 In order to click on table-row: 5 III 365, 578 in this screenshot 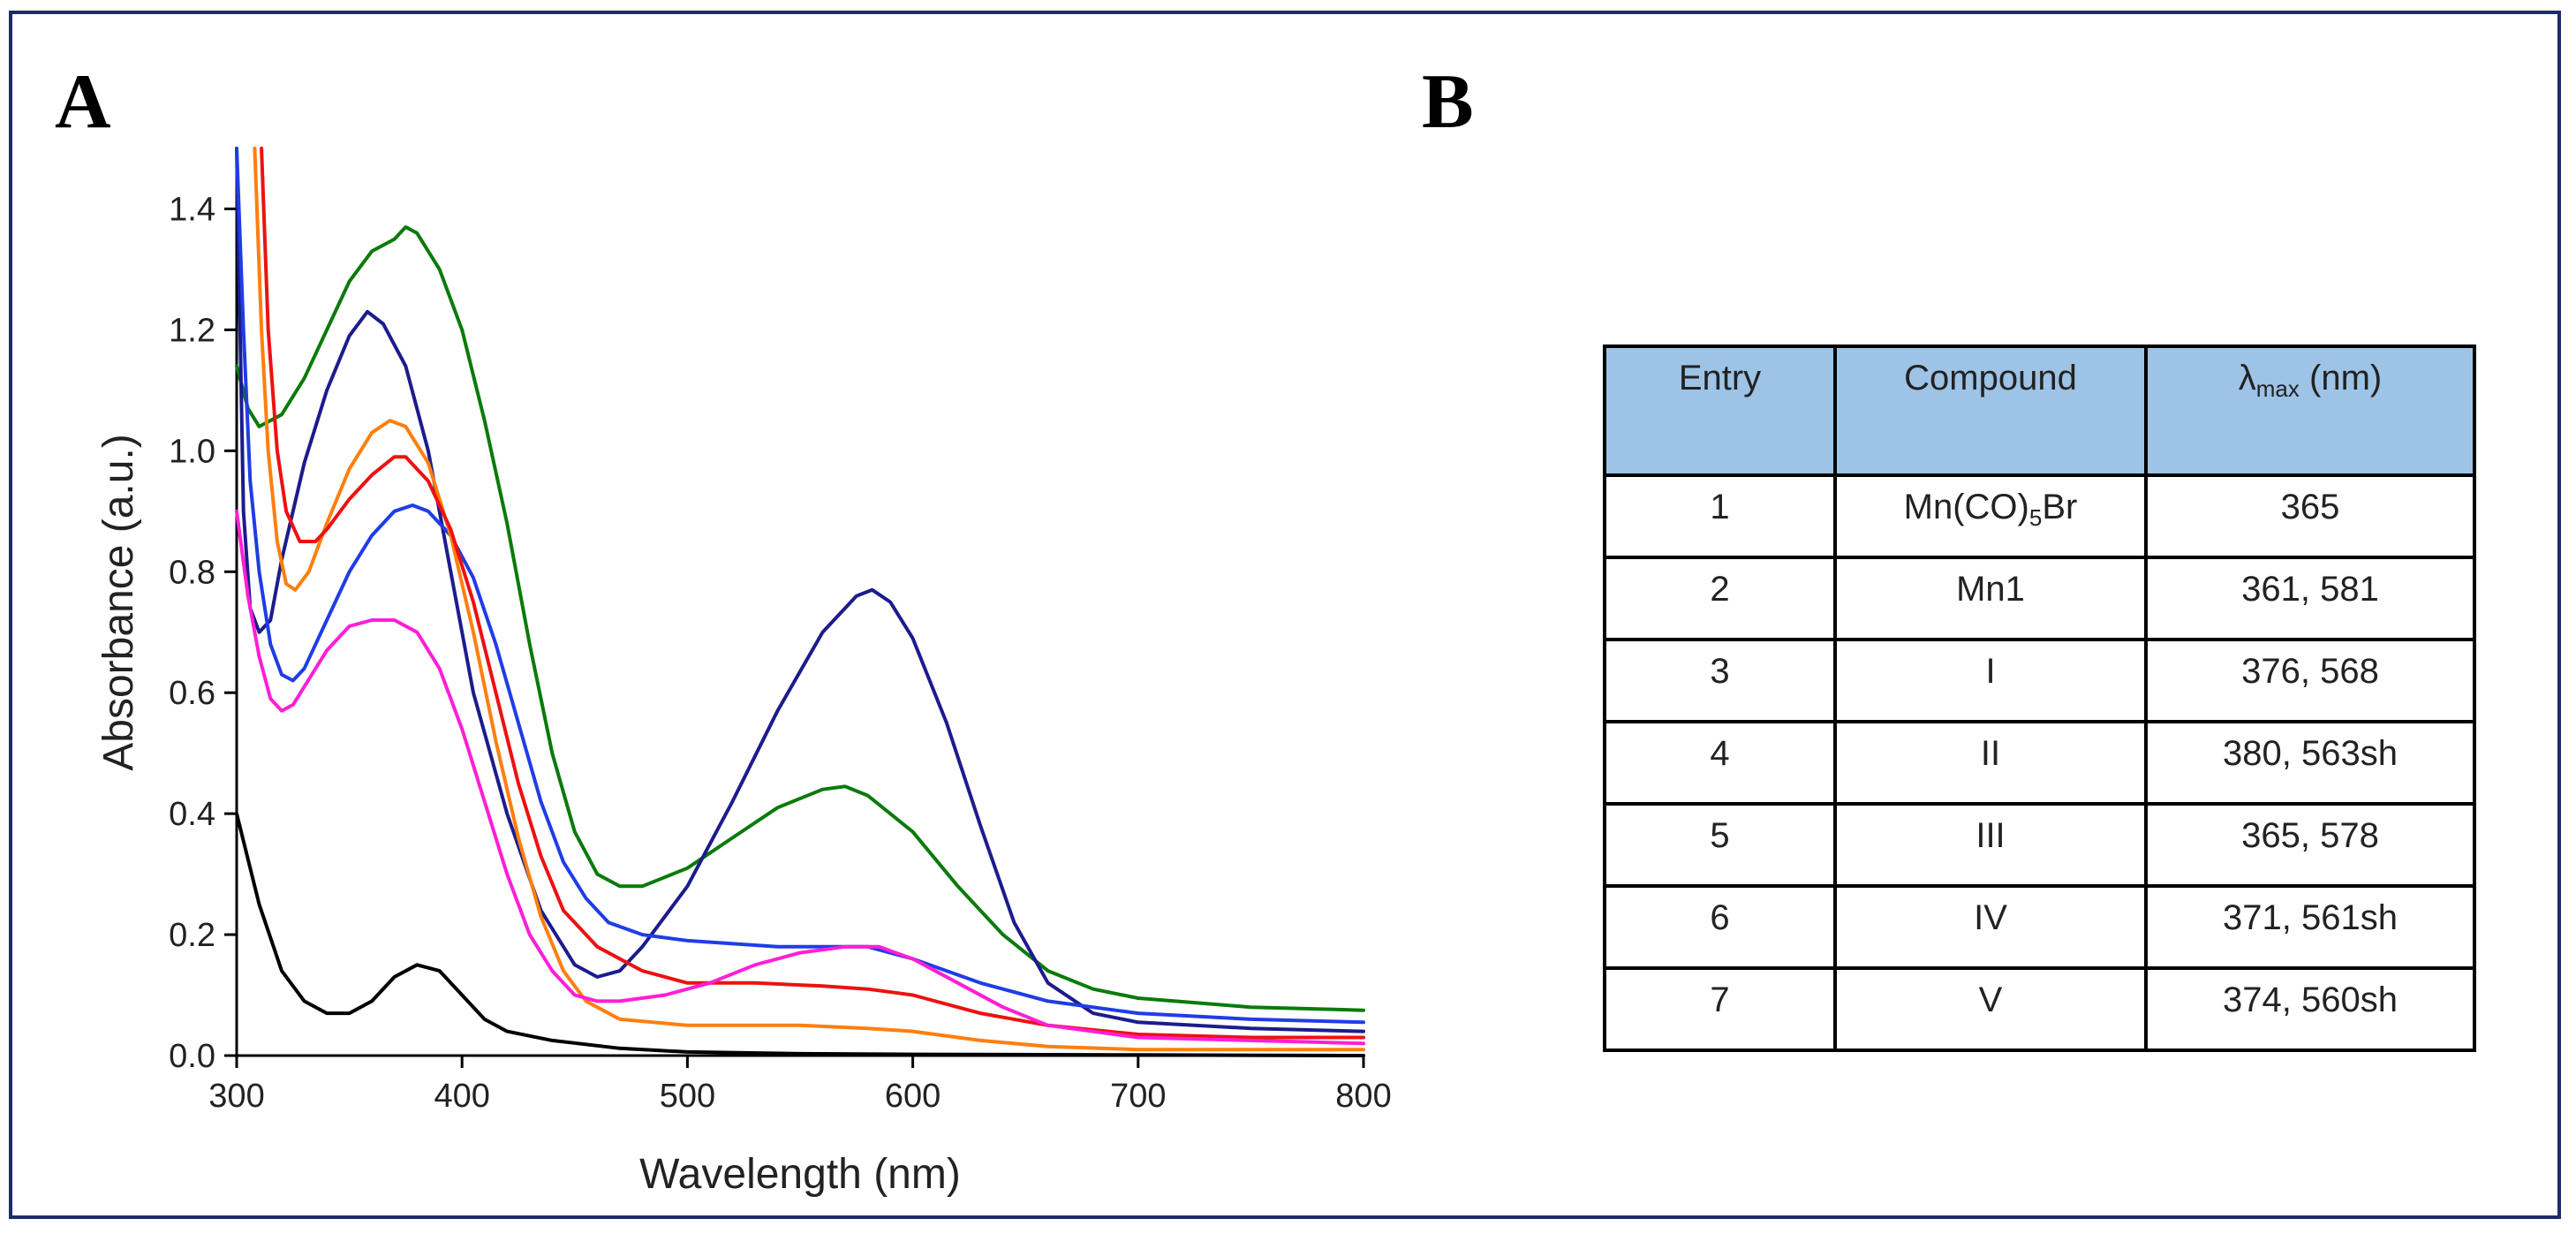, I will do `click(2039, 845)`.